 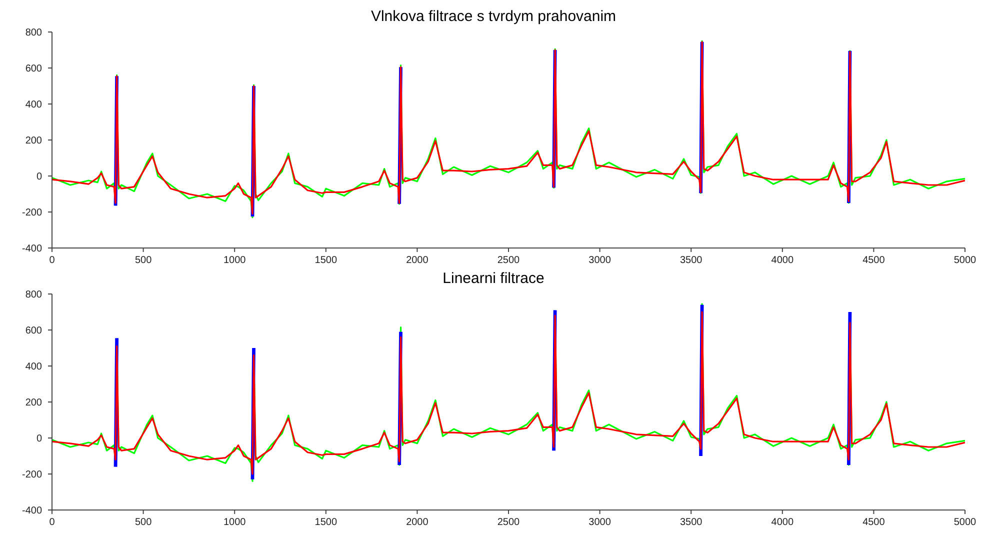 What do you see at coordinates (494, 17) in the screenshot?
I see `chart-title: Vlnkova filtrace s tvrdym prahovanim` at bounding box center [494, 17].